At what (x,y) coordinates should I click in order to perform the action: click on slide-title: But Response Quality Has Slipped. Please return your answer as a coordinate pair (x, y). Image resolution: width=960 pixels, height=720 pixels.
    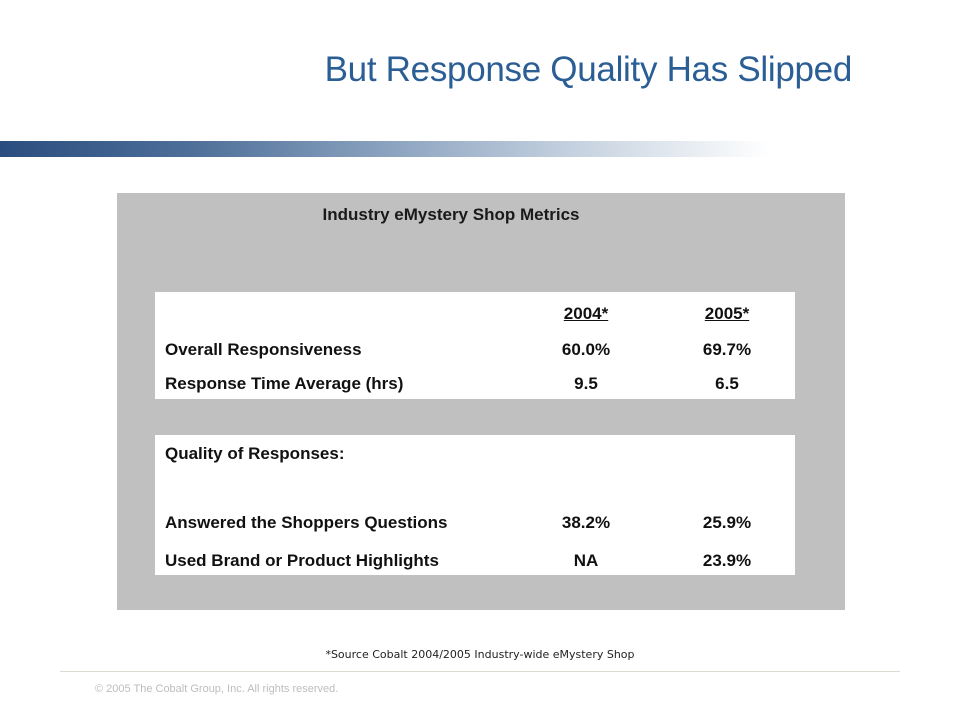
    Looking at the image, I should click on (588, 69).